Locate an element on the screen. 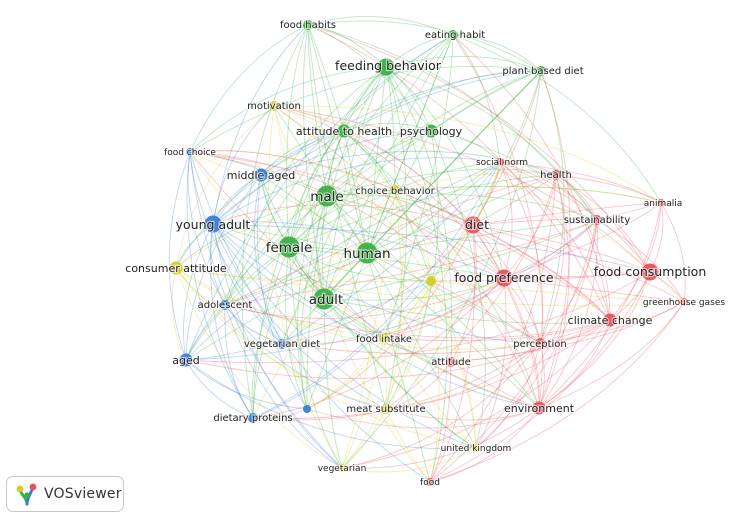  node-middle-aged is located at coordinates (261, 175).